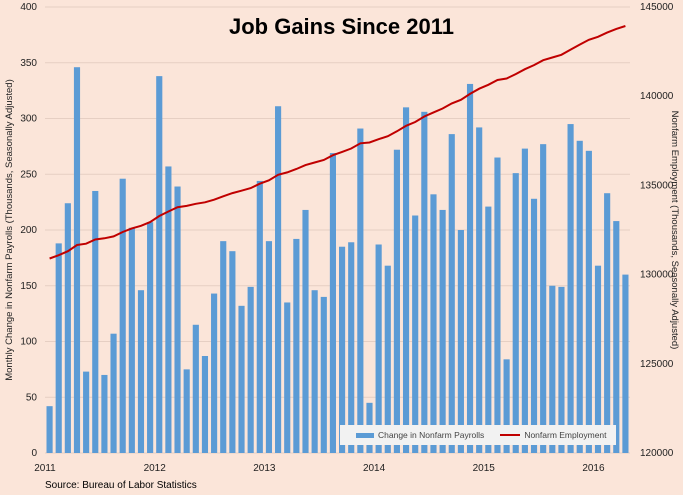 This screenshot has width=683, height=495. Describe the element at coordinates (657, 453) in the screenshot. I see `y-right-tick-label: 120000` at that location.